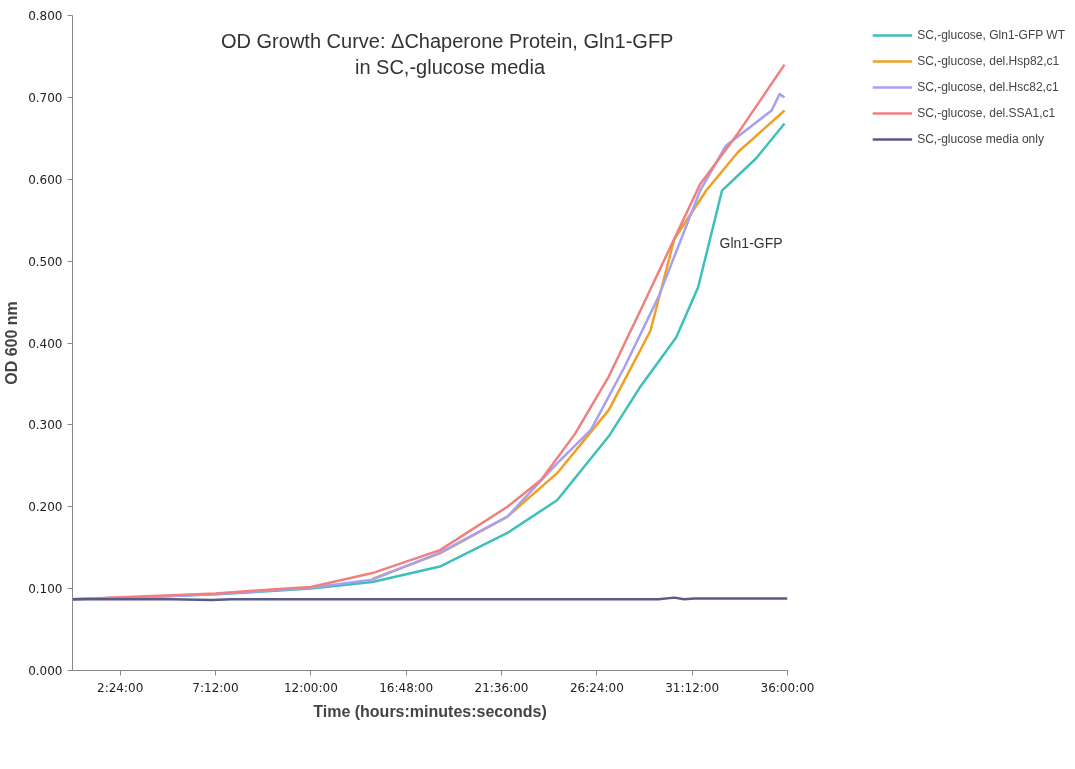  Describe the element at coordinates (596, 687) in the screenshot. I see `x-tick-label: 26:24:00` at that location.